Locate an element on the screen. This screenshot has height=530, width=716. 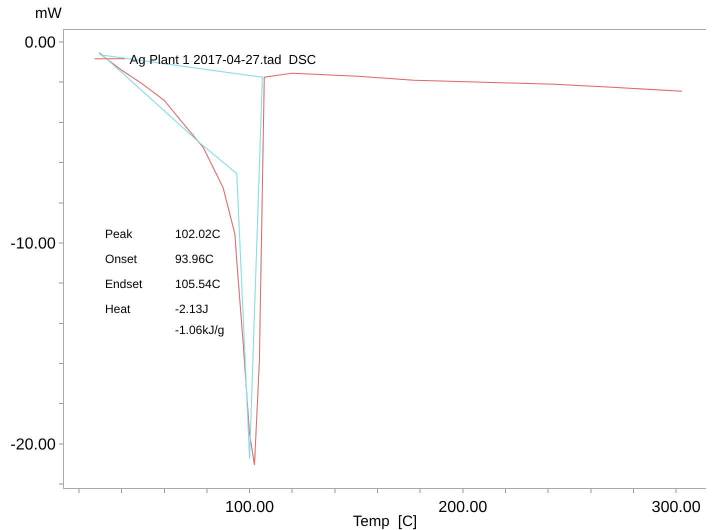
y-tick-label: -10.00 is located at coordinates (33, 244).